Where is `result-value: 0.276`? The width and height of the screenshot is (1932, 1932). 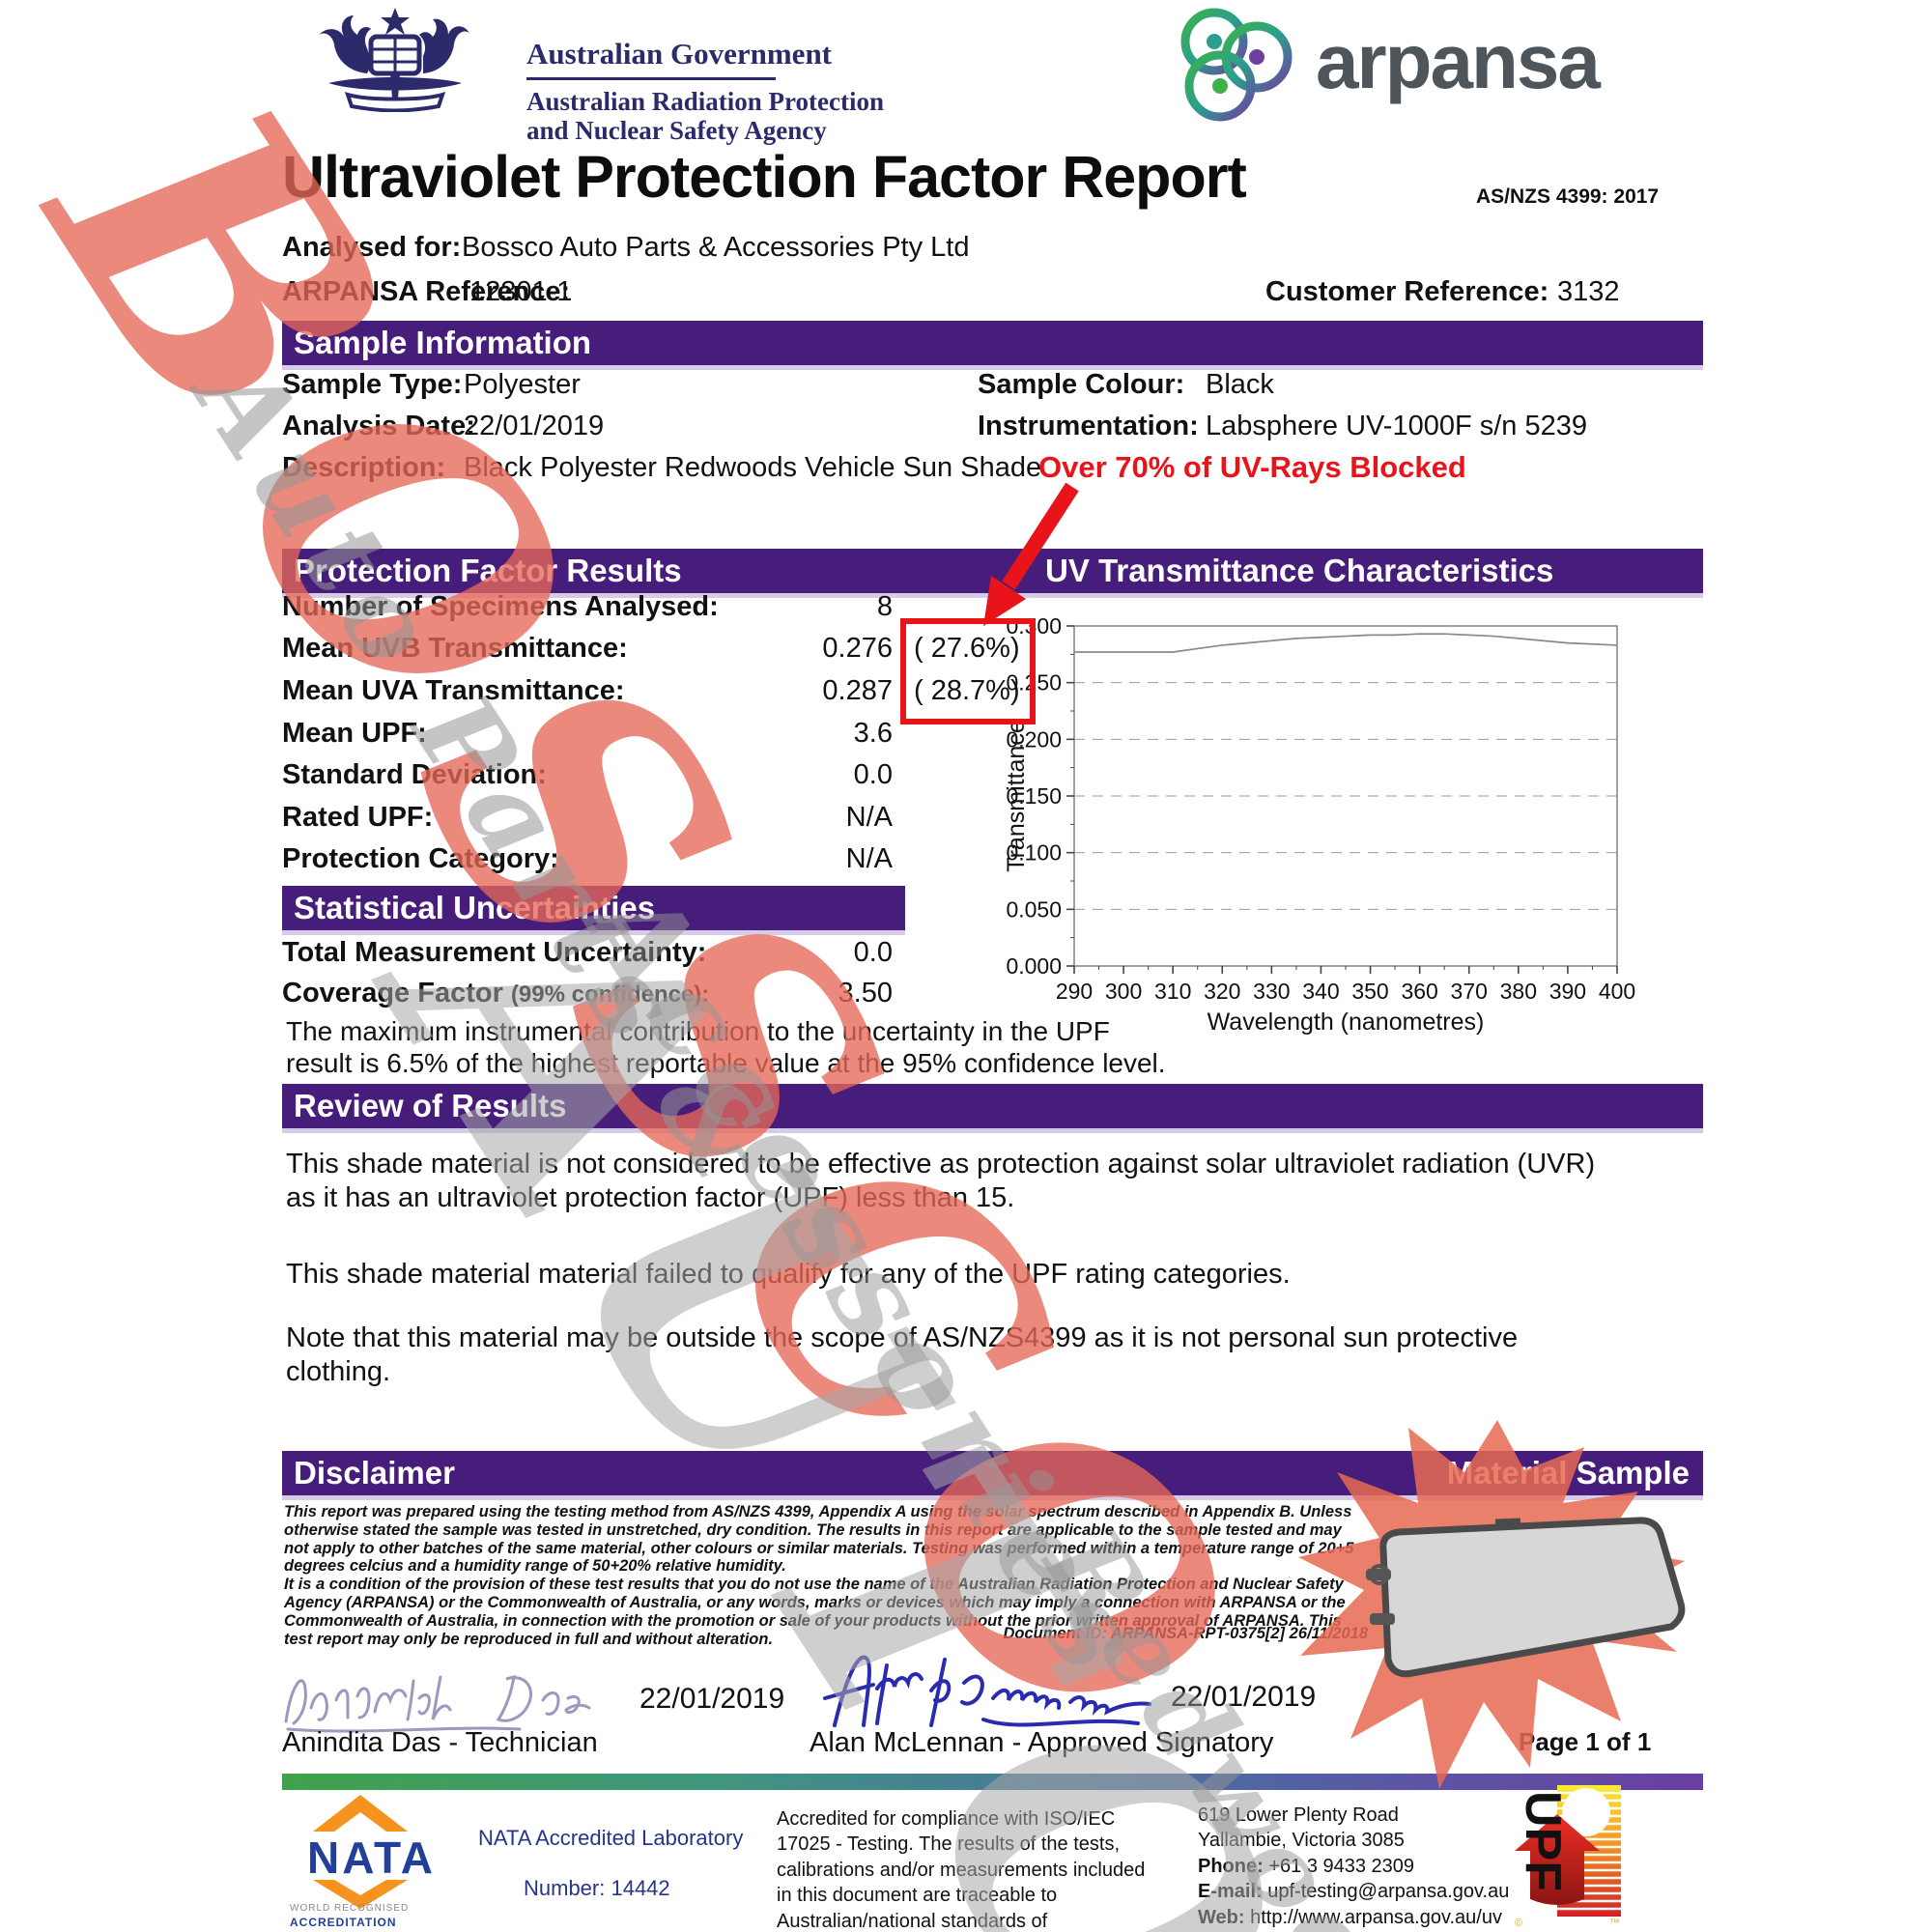
result-value: 0.276 is located at coordinates (857, 648).